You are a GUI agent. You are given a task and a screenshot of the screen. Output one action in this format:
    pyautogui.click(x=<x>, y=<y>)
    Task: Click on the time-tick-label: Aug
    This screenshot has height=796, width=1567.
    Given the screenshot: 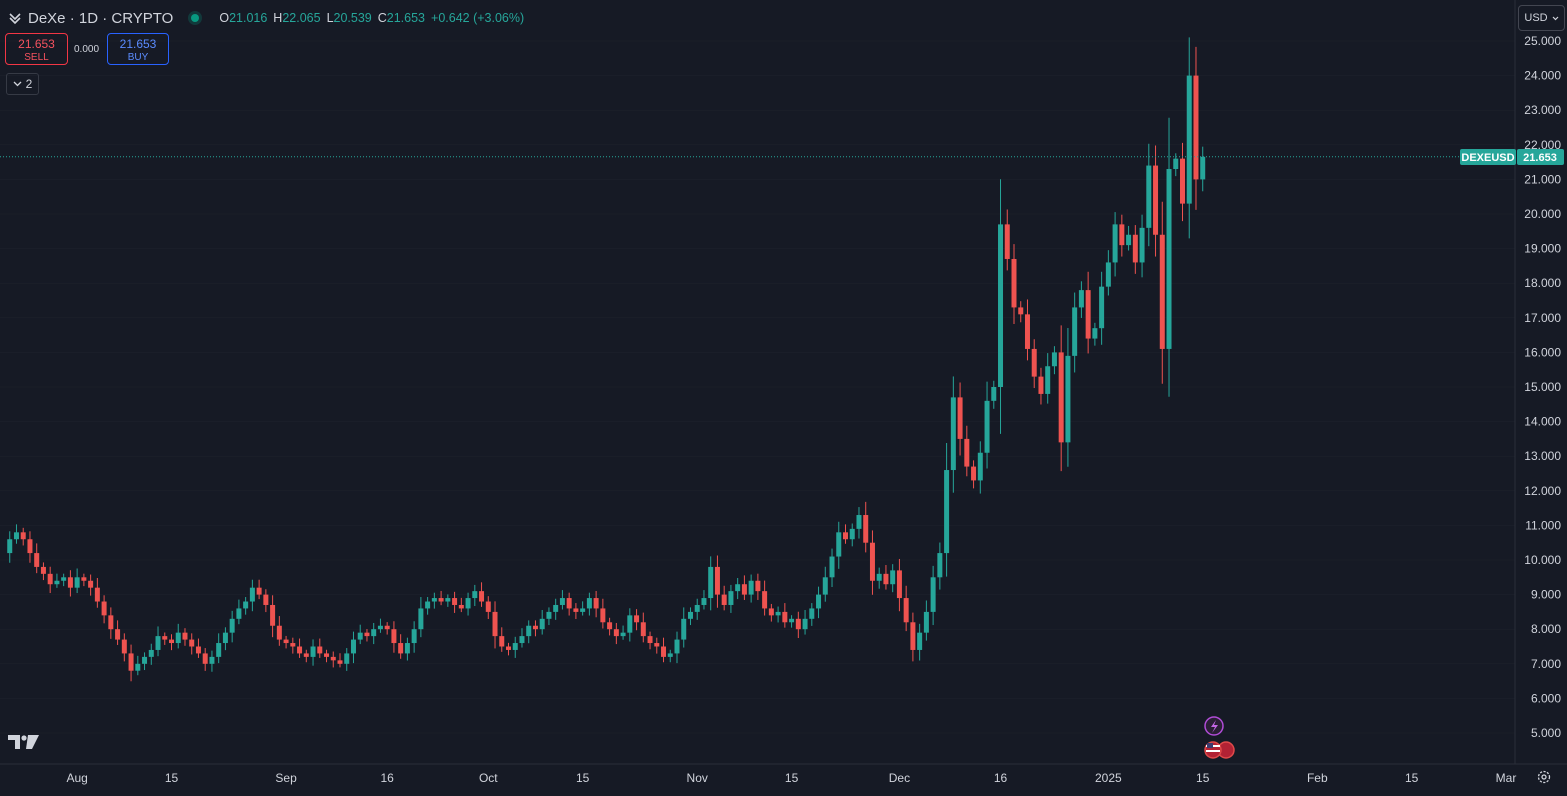 What is the action you would take?
    pyautogui.click(x=76, y=778)
    